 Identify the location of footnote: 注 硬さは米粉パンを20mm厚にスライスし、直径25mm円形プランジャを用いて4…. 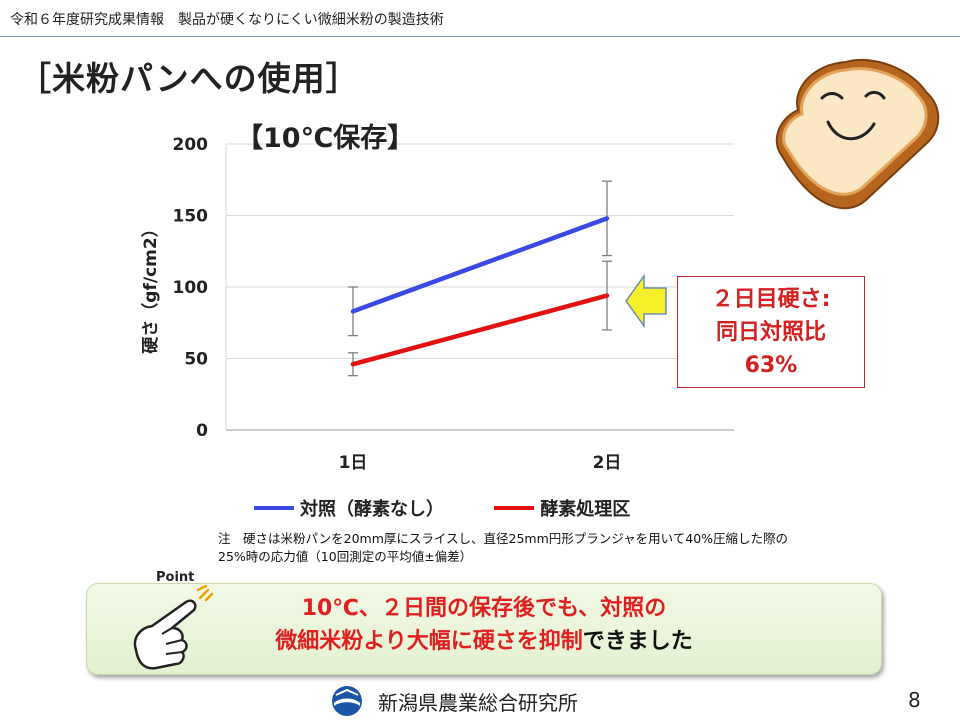
(548, 548).